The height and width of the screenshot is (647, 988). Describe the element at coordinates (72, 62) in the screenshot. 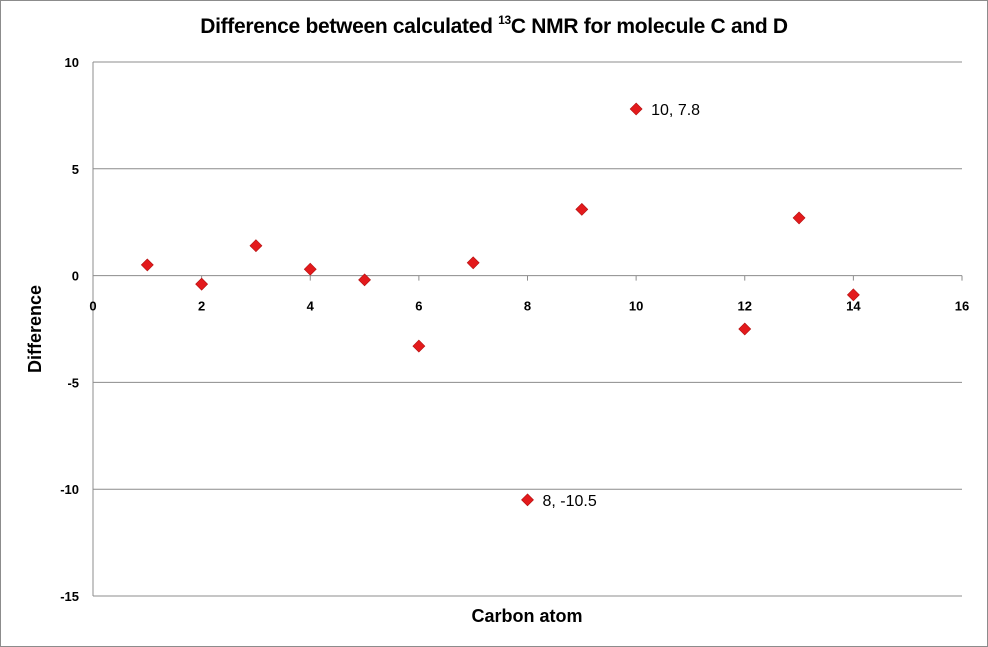

I see `y-tick-label: 10` at that location.